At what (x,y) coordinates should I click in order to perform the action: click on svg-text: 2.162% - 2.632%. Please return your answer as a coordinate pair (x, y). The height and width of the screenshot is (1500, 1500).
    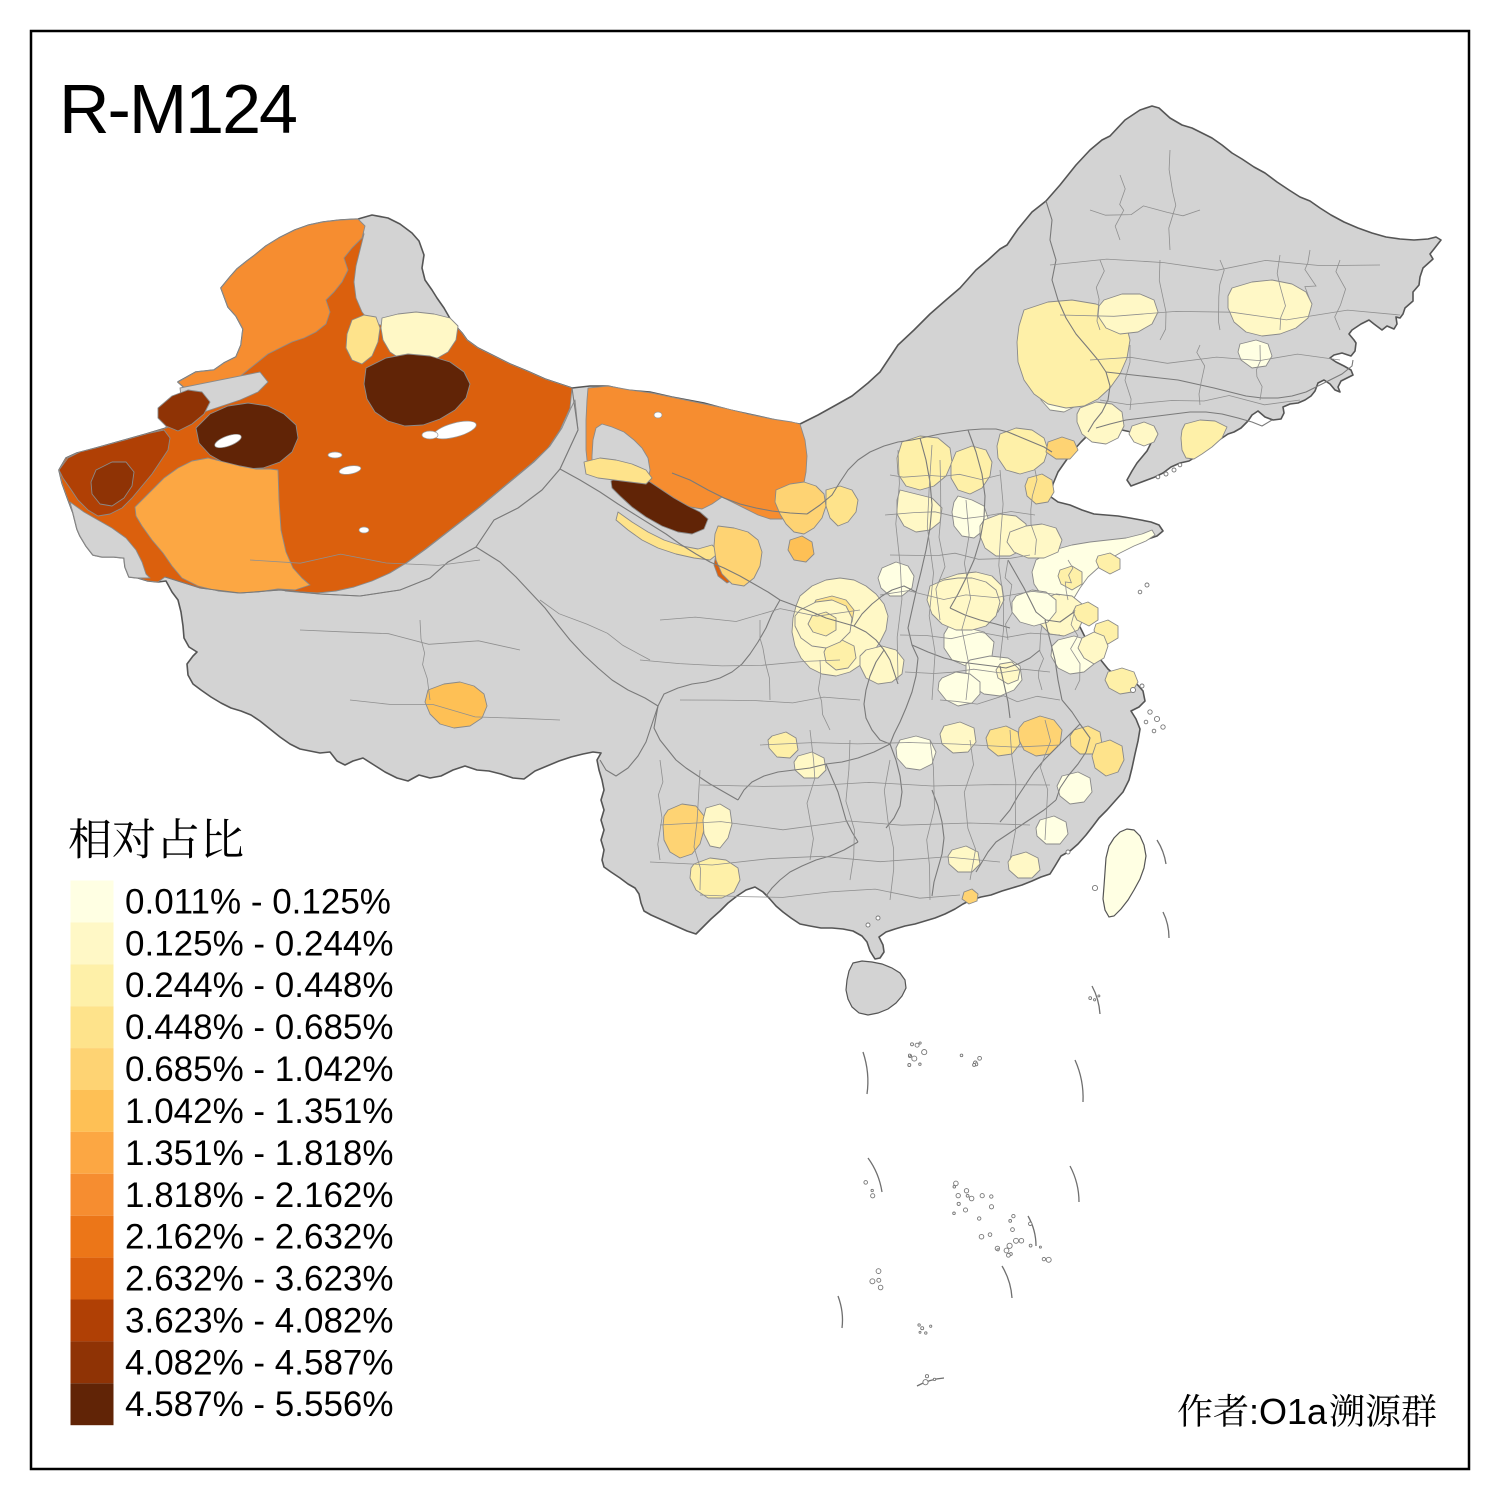
    Looking at the image, I should click on (259, 1237).